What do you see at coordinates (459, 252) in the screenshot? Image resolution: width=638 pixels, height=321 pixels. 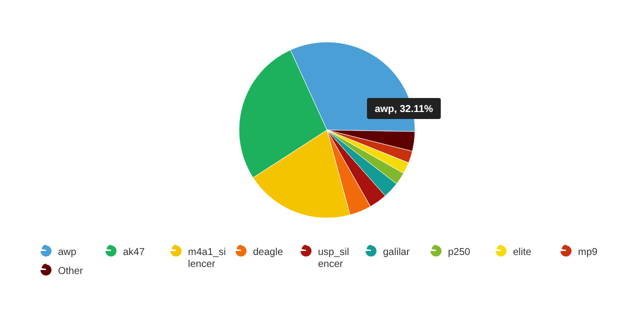 I see `legend-label: p250` at bounding box center [459, 252].